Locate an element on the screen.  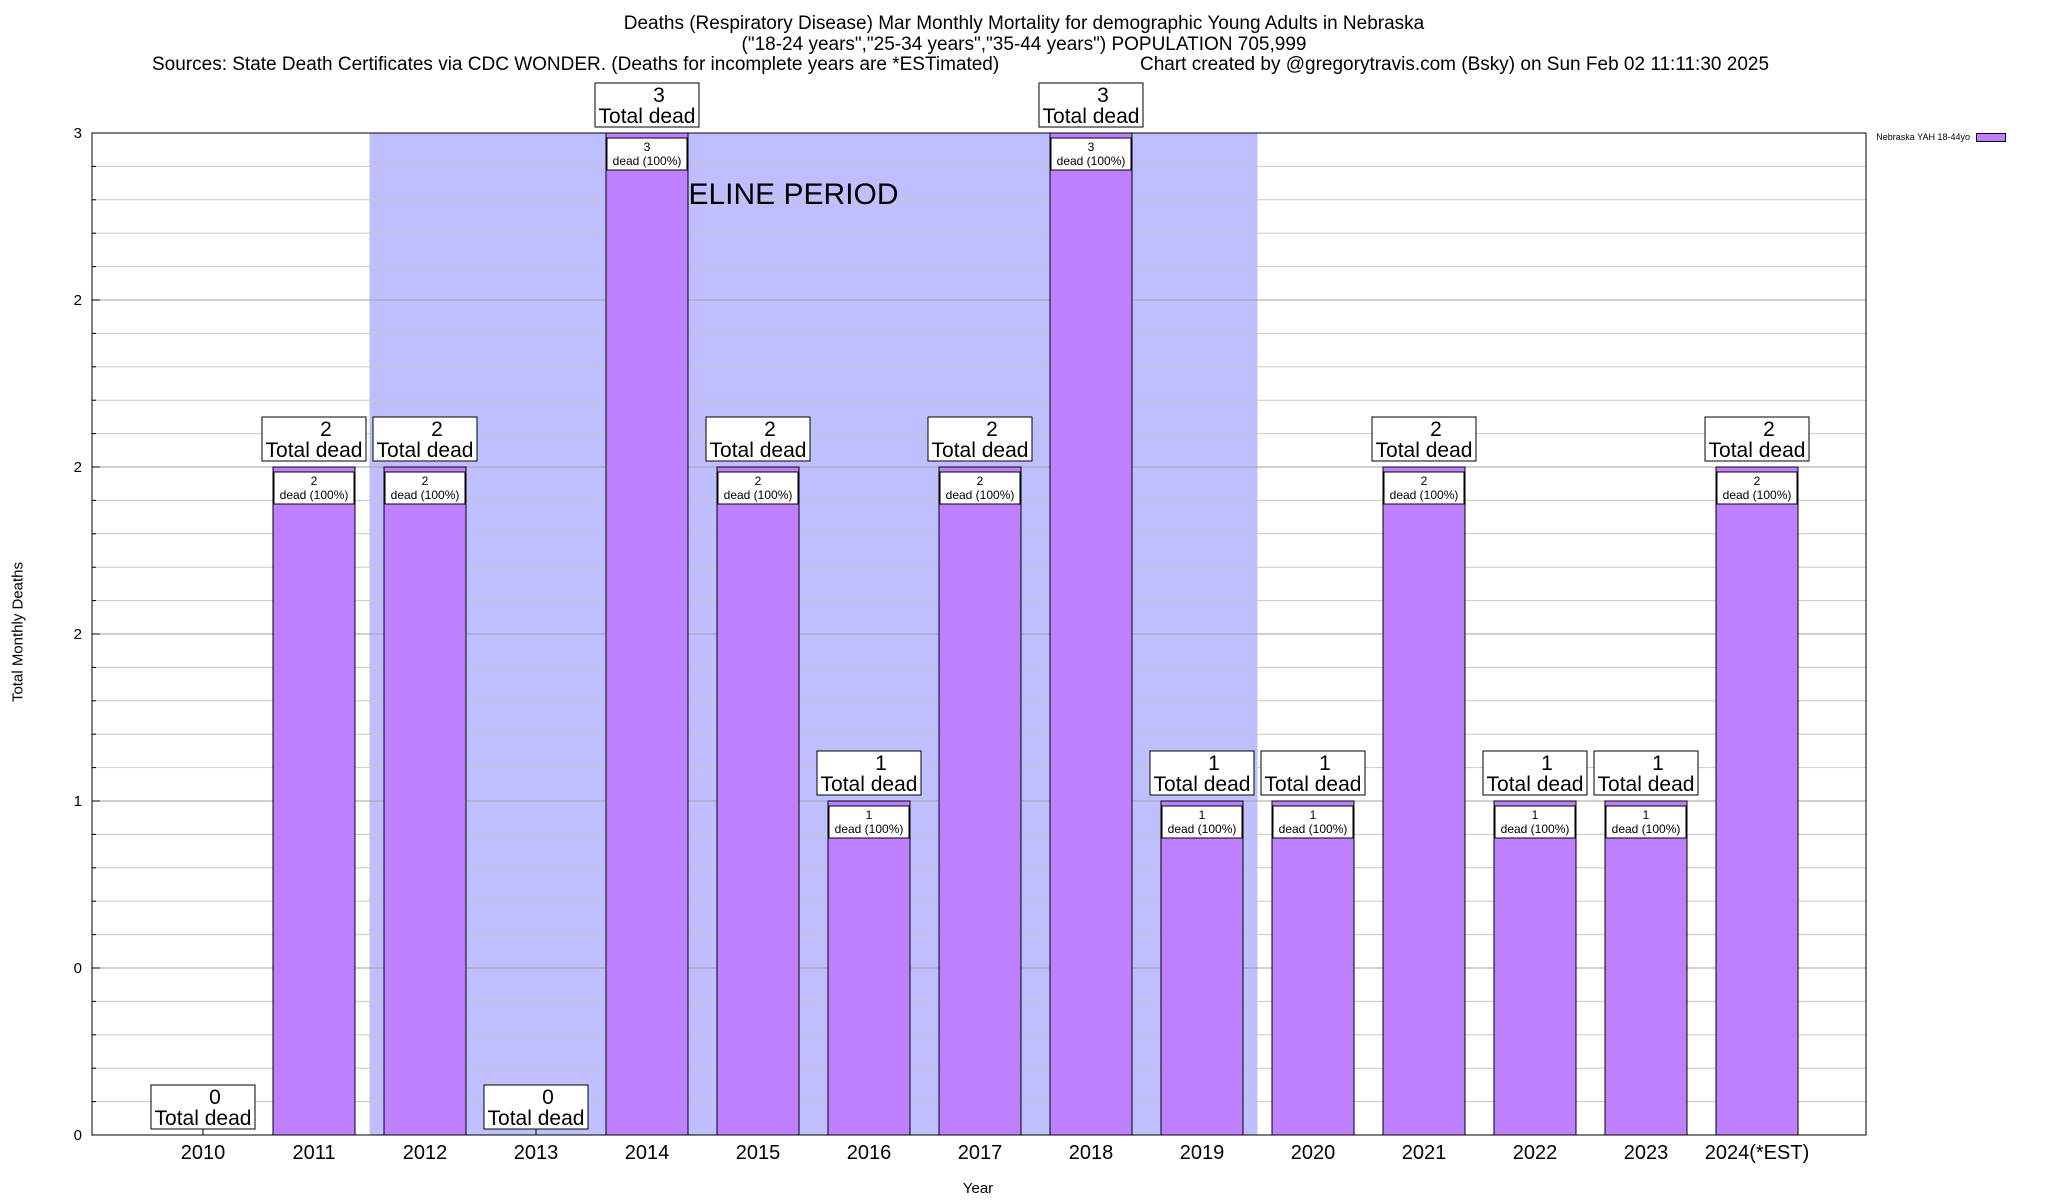
y-tick-label: 1 is located at coordinates (78, 801).